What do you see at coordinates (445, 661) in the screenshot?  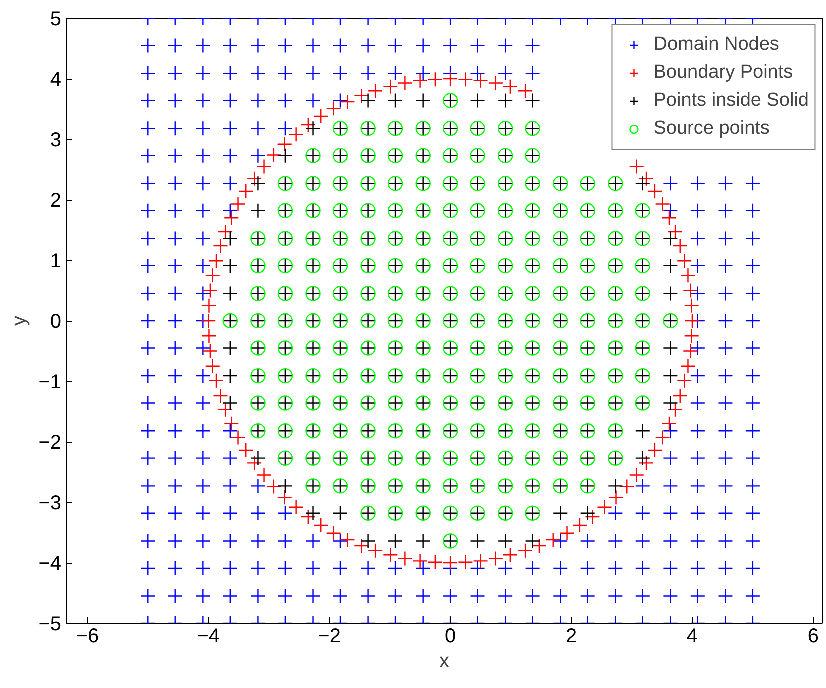 I see `x-axis-title: x` at bounding box center [445, 661].